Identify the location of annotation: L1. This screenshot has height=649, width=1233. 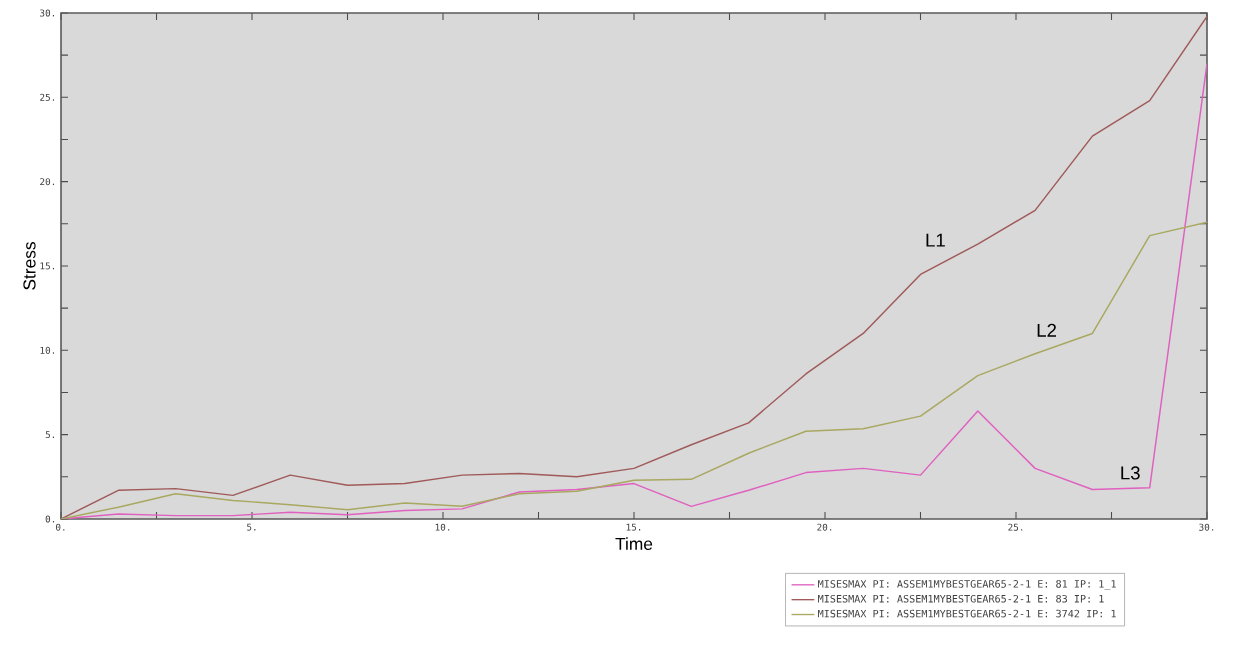
(935, 240).